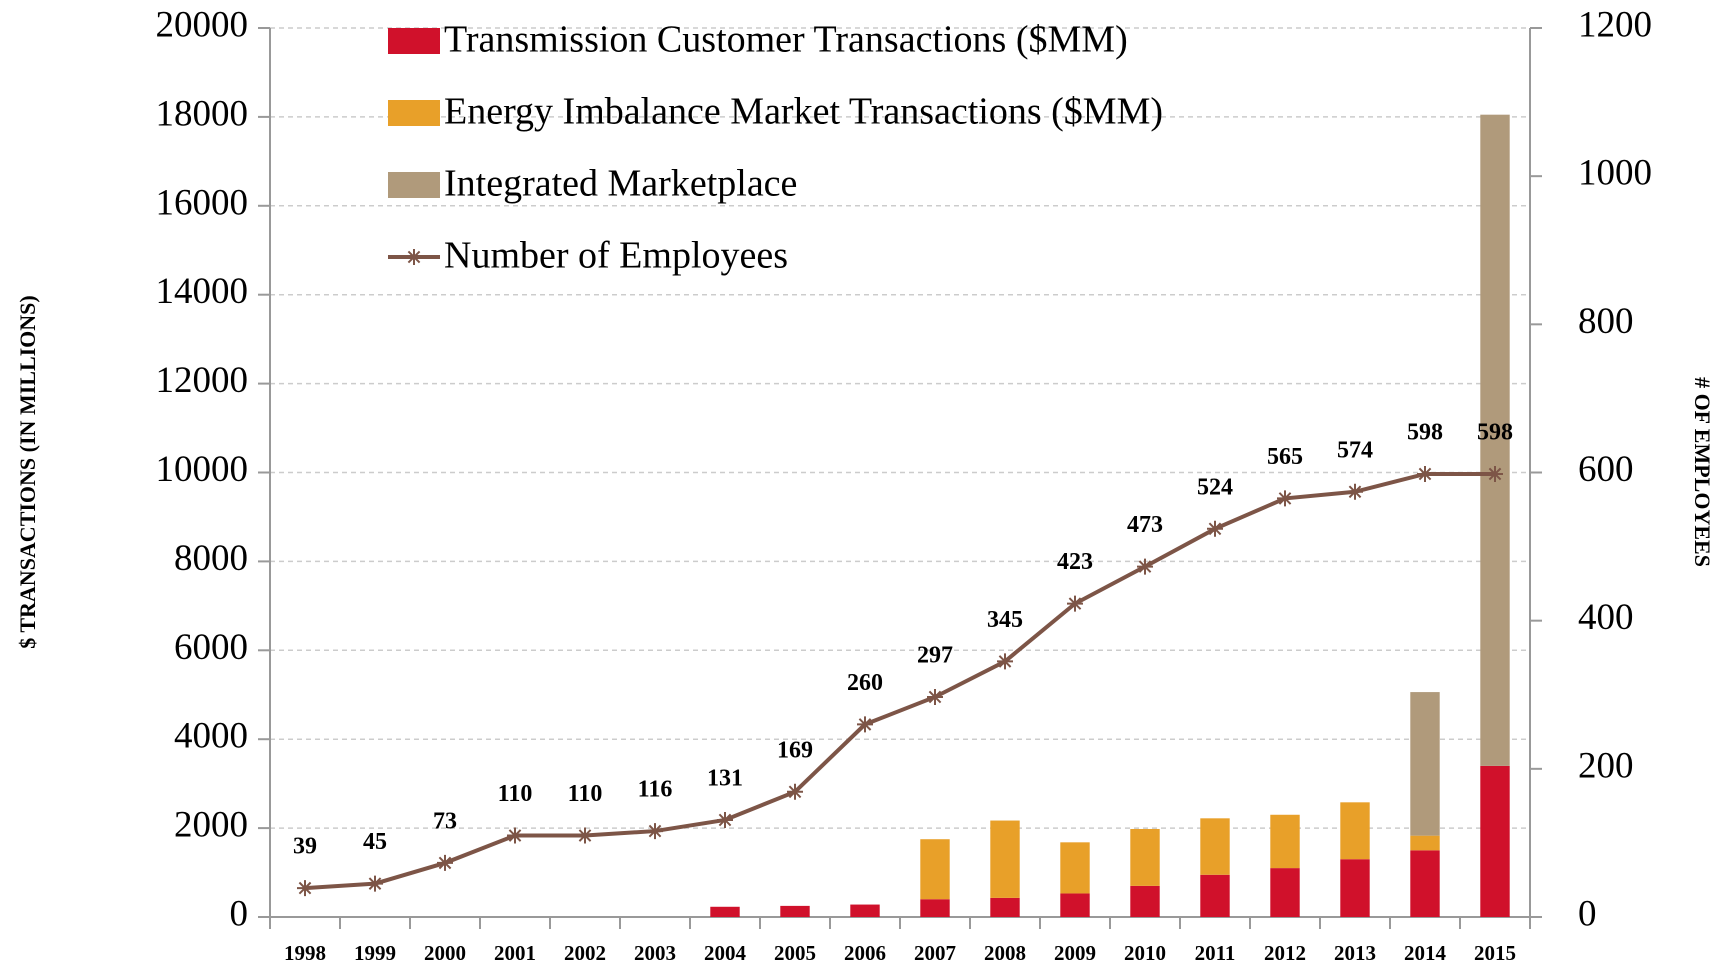 This screenshot has width=1726, height=966. I want to click on data-label: 131, so click(725, 778).